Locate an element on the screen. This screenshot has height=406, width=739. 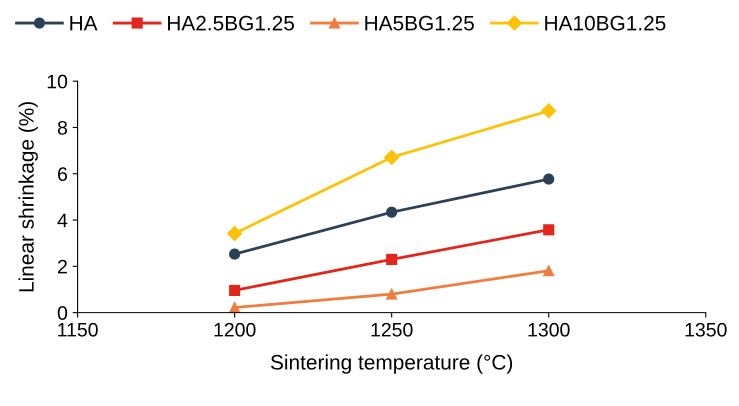
y-tick-label: 6 is located at coordinates (63, 174).